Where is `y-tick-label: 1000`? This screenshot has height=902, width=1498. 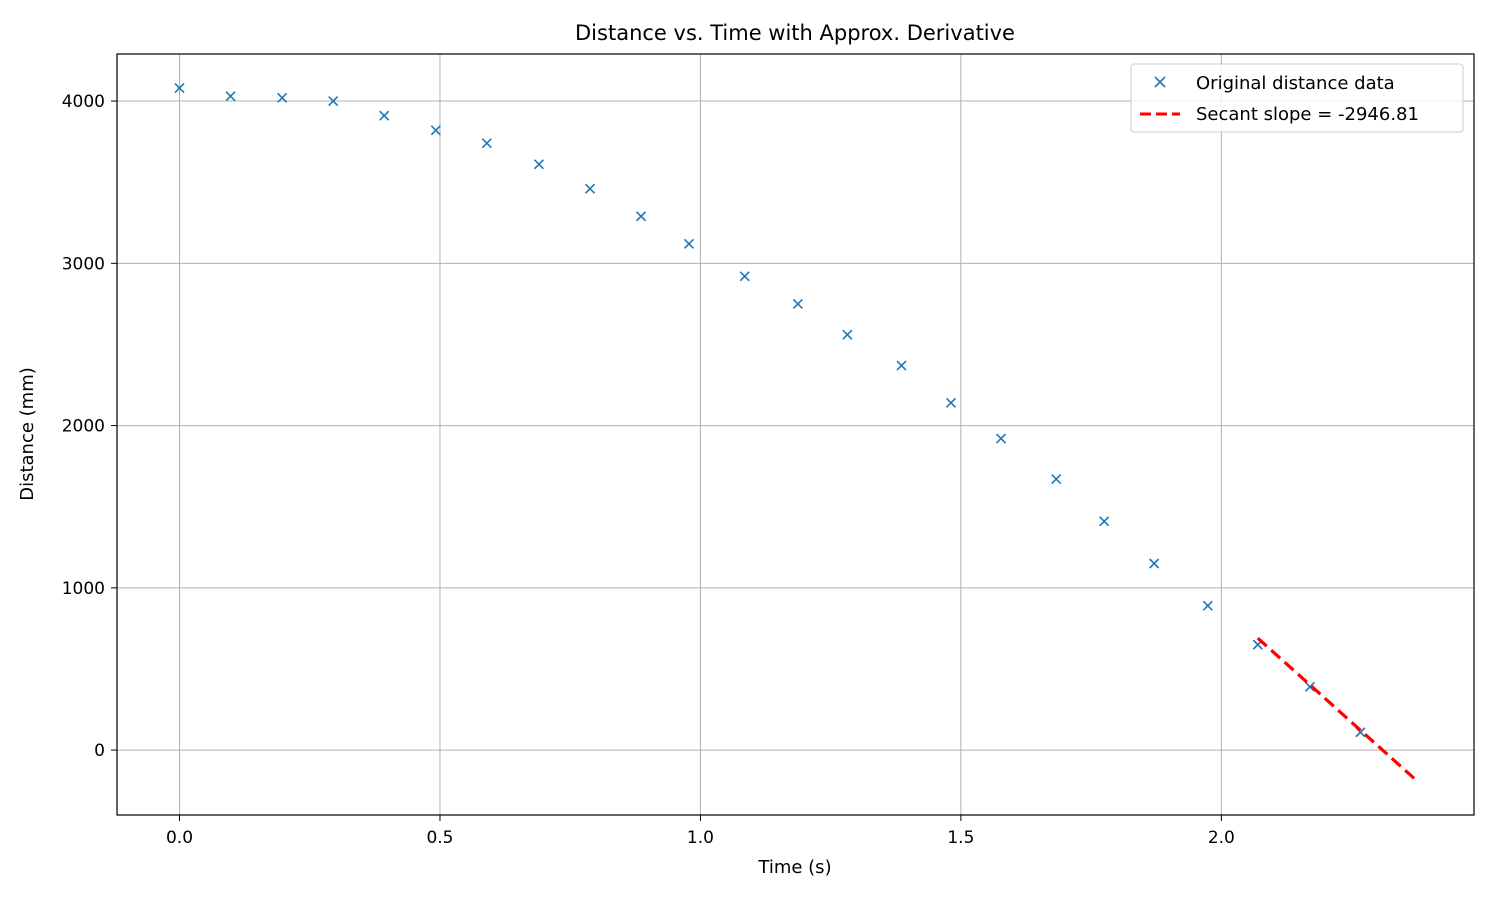
y-tick-label: 1000 is located at coordinates (83, 589).